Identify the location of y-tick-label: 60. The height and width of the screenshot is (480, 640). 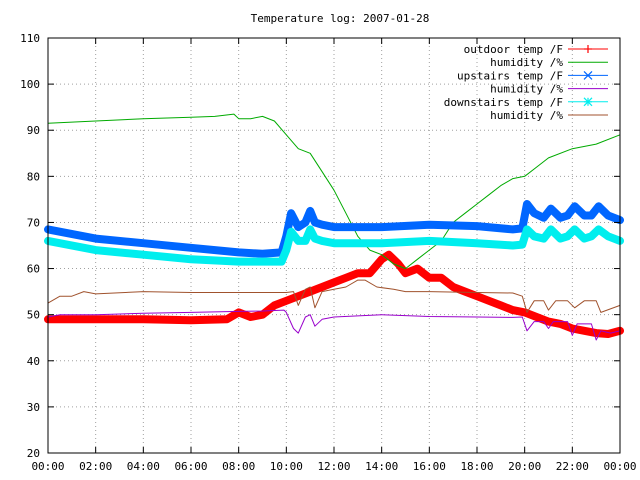
(33, 269).